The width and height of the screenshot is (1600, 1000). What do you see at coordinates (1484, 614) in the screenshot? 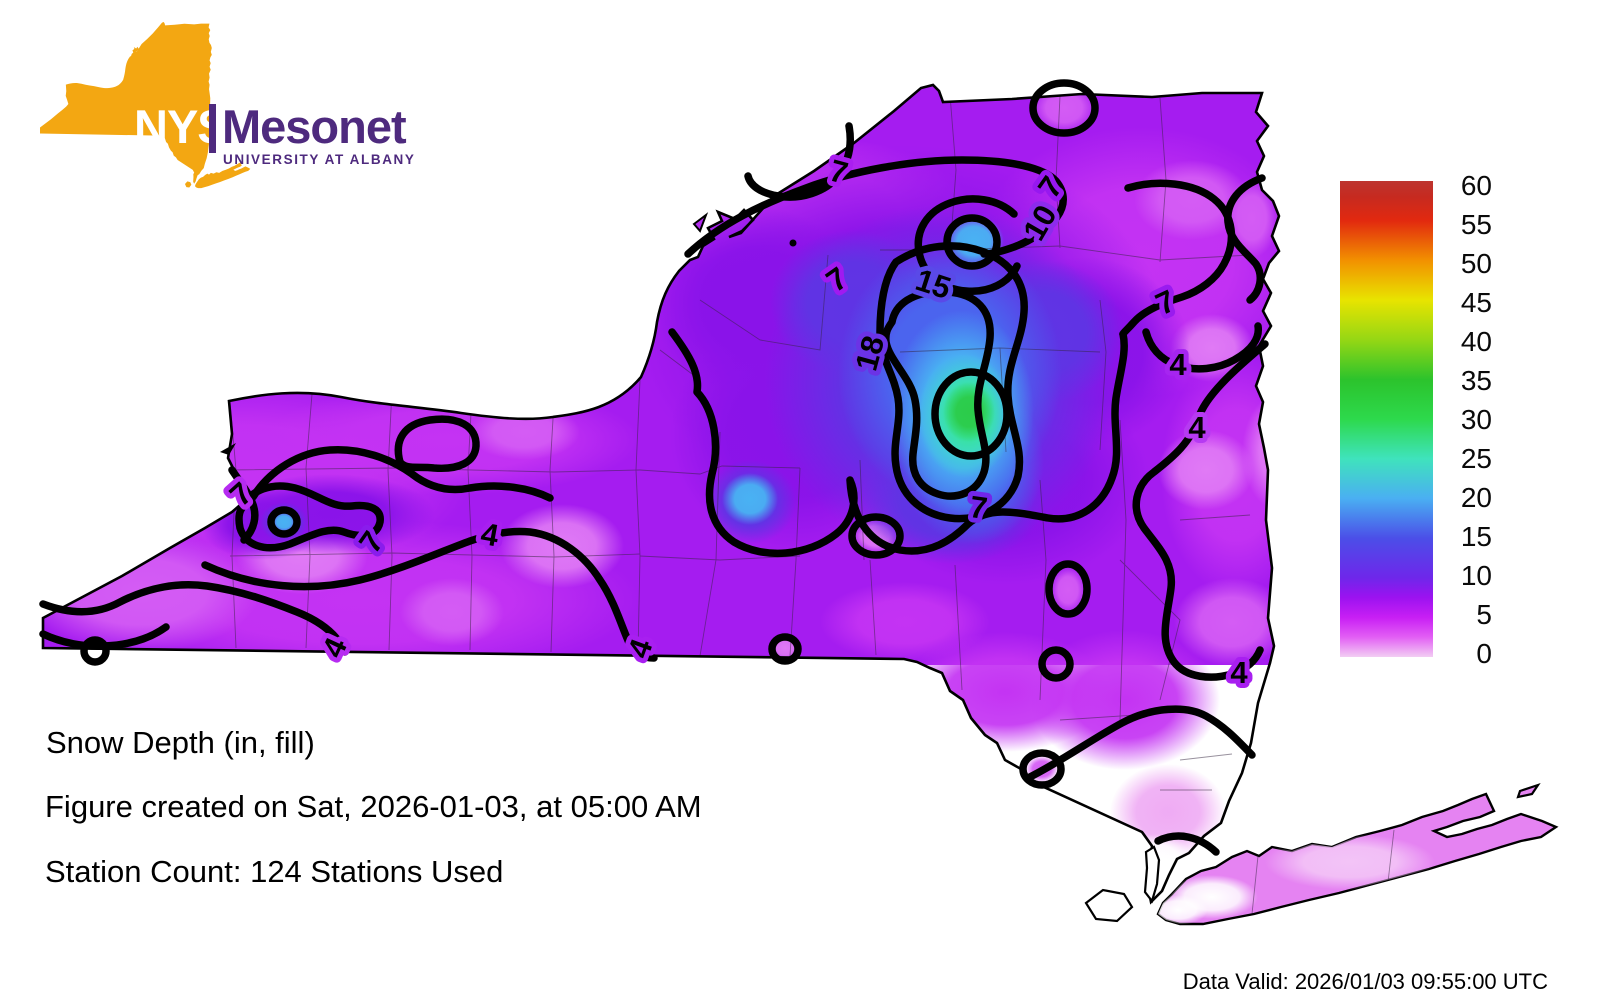
I see `colorbar-tick-label: 5` at bounding box center [1484, 614].